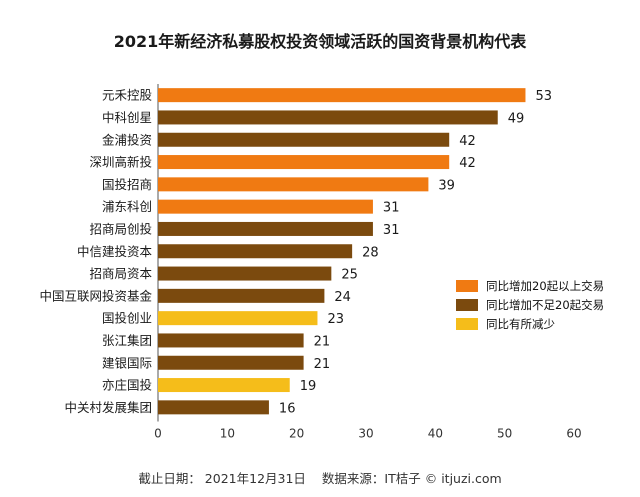  I want to click on data-label: 19, so click(308, 386).